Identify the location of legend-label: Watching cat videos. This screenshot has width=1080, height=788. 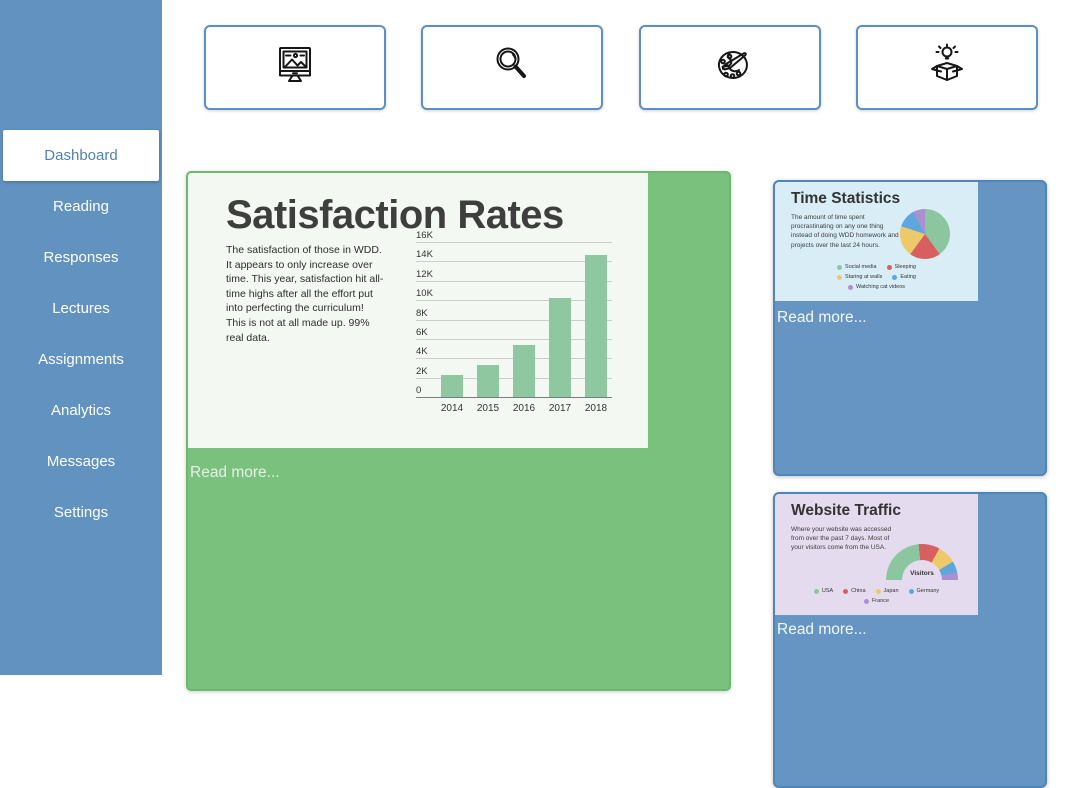
(880, 287).